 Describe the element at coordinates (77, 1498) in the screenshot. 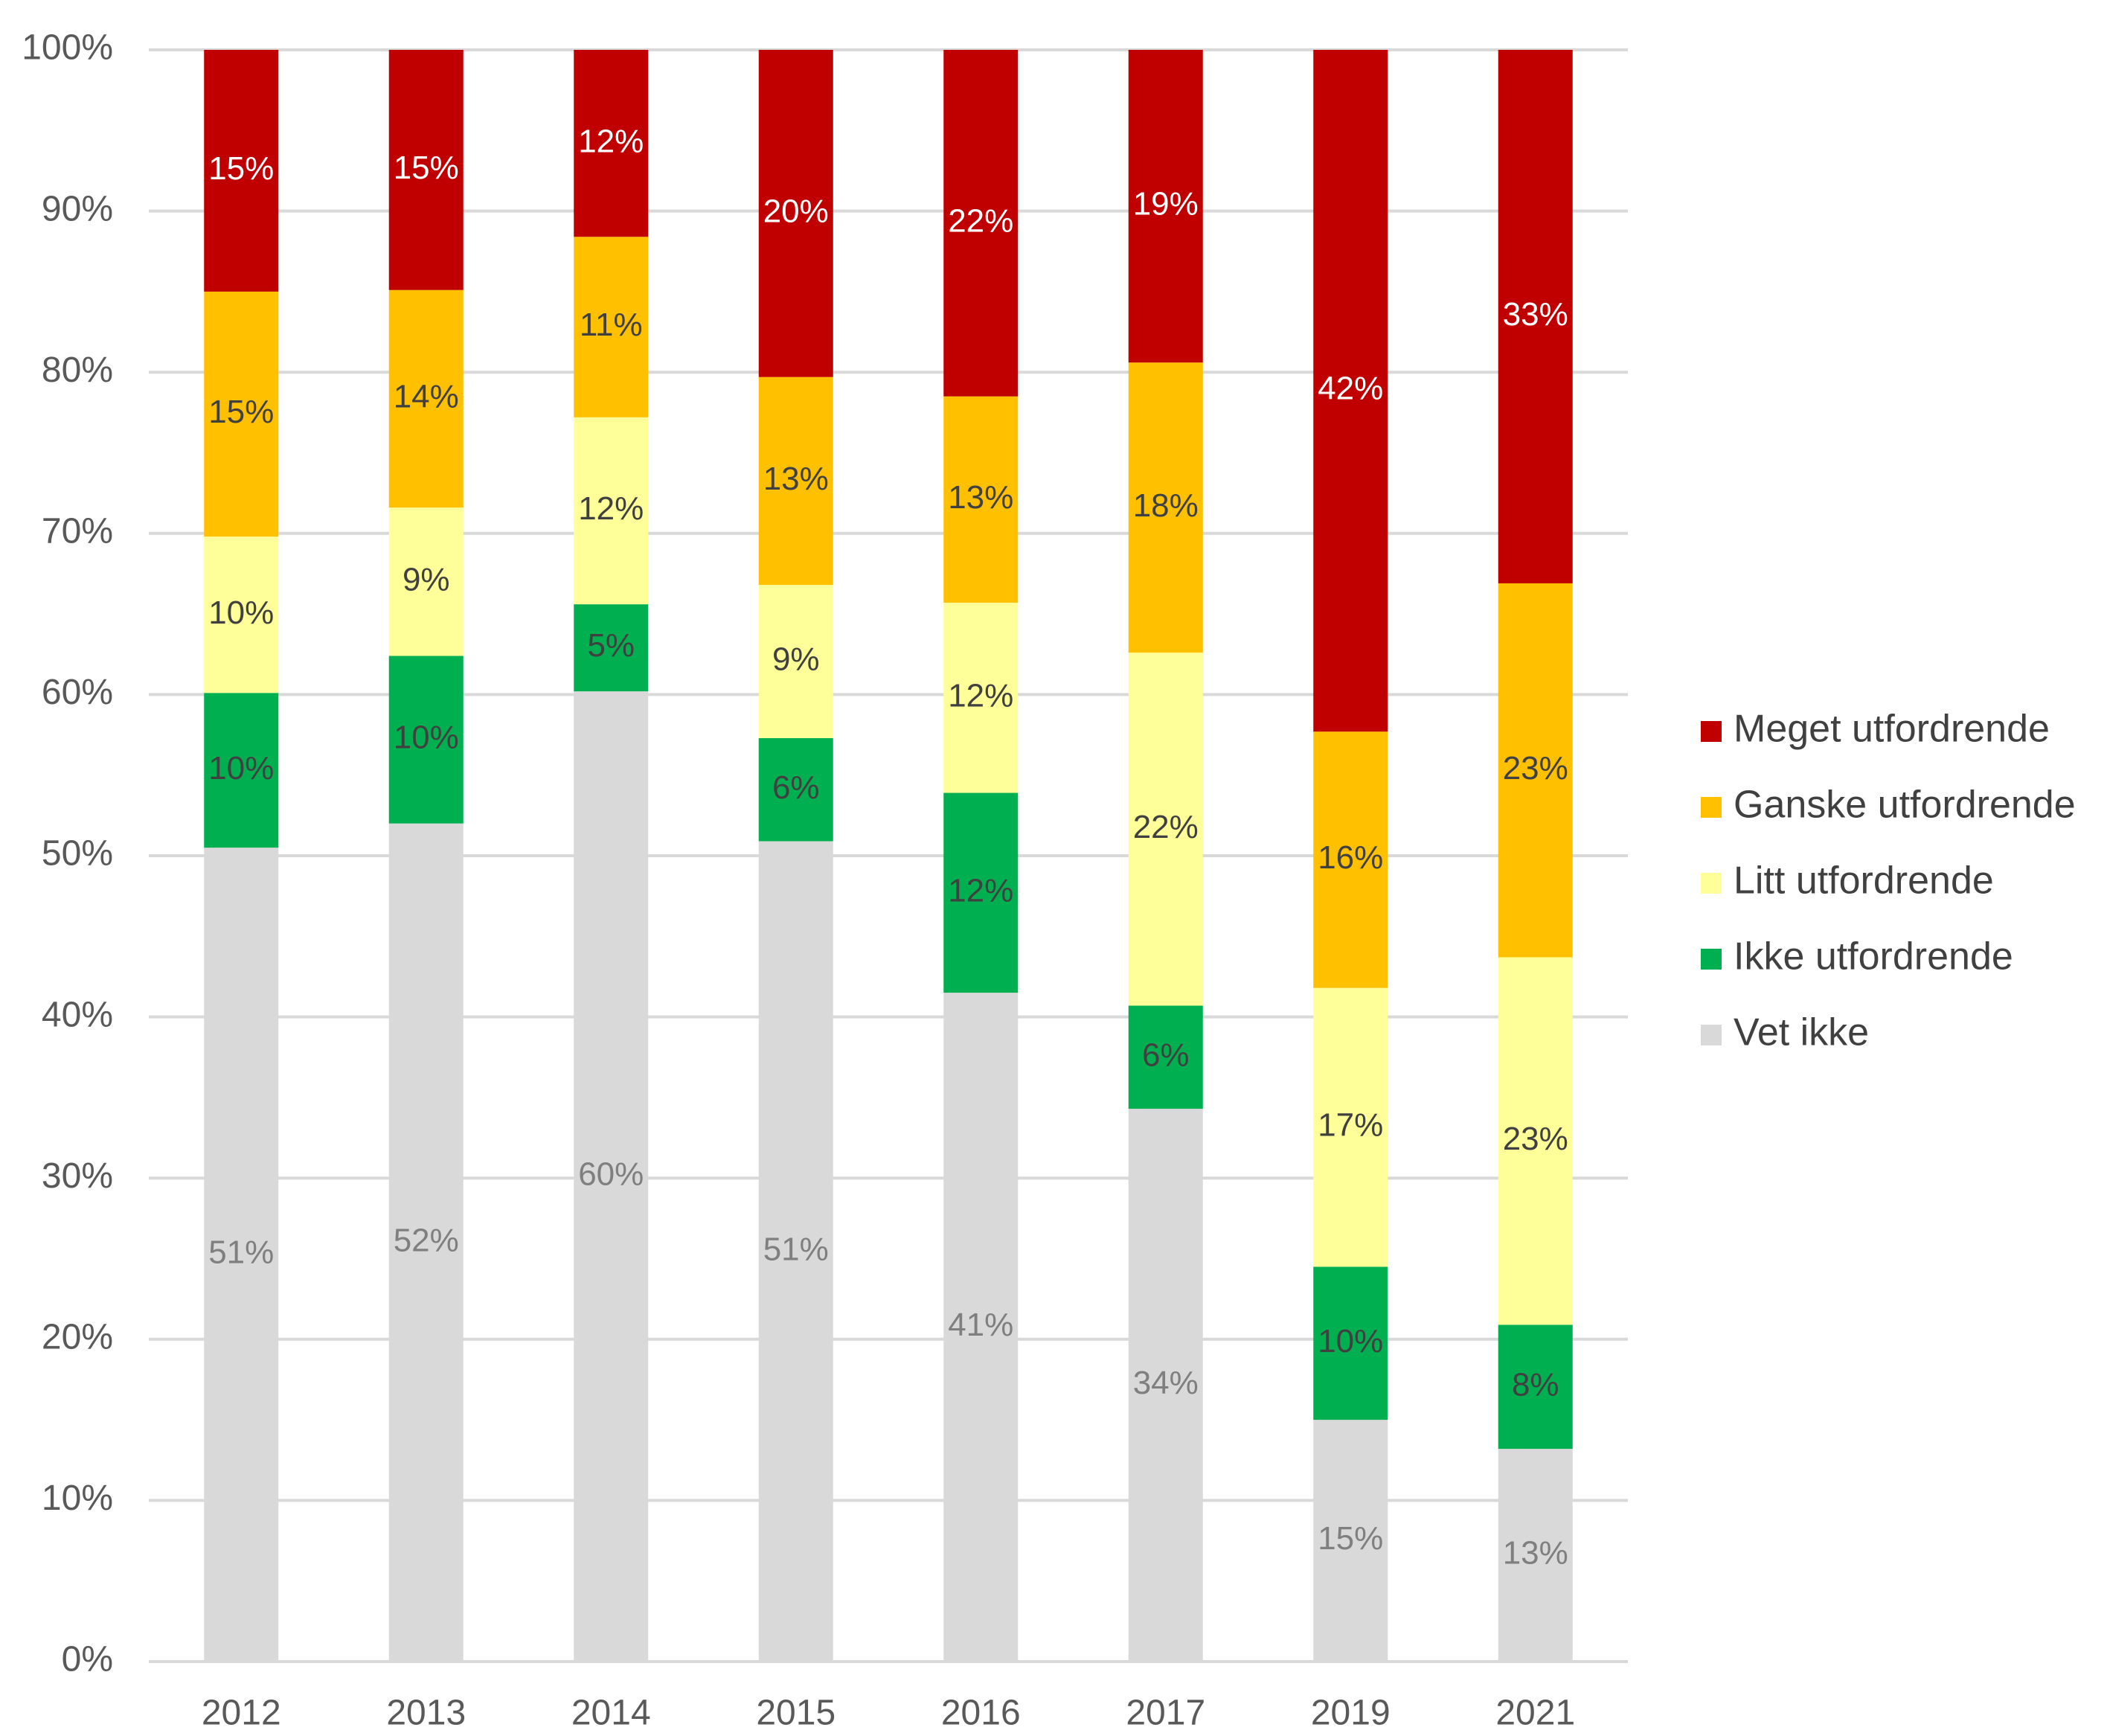

I see `y-tick-label: 10%` at that location.